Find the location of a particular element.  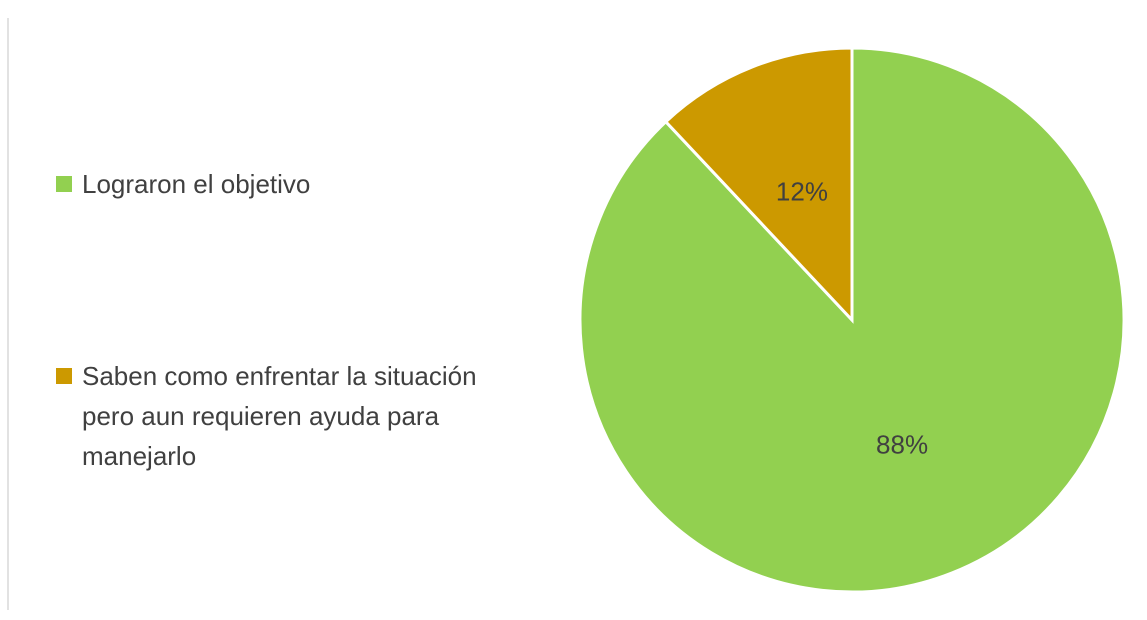

pie-slice is located at coordinates (758, 185).